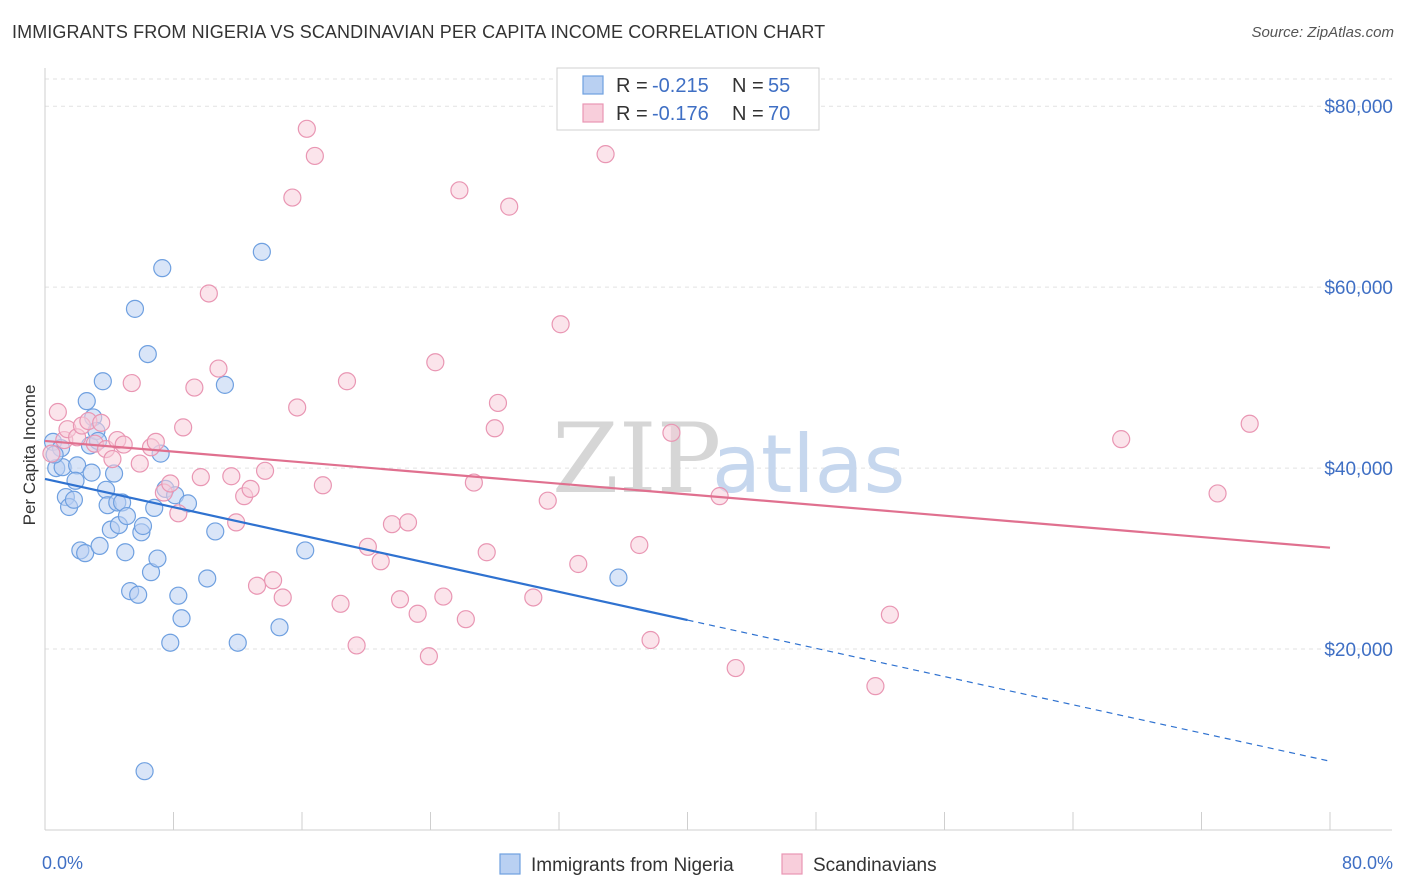 Image resolution: width=1406 pixels, height=892 pixels. I want to click on bottom-legend-label-1: Scandinavians, so click(875, 865).